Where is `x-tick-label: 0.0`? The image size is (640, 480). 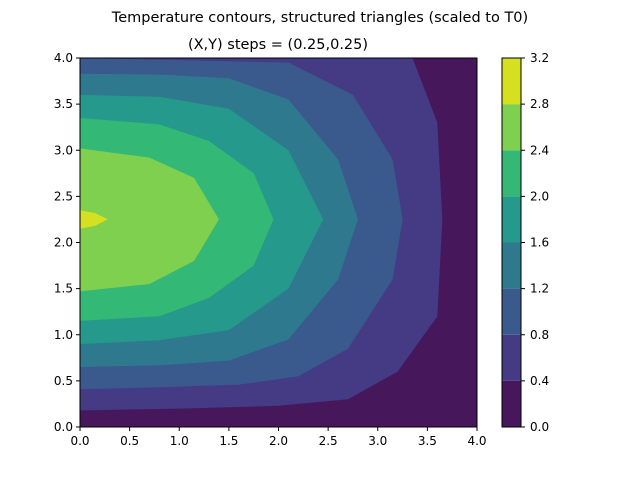 x-tick-label: 0.0 is located at coordinates (79, 441).